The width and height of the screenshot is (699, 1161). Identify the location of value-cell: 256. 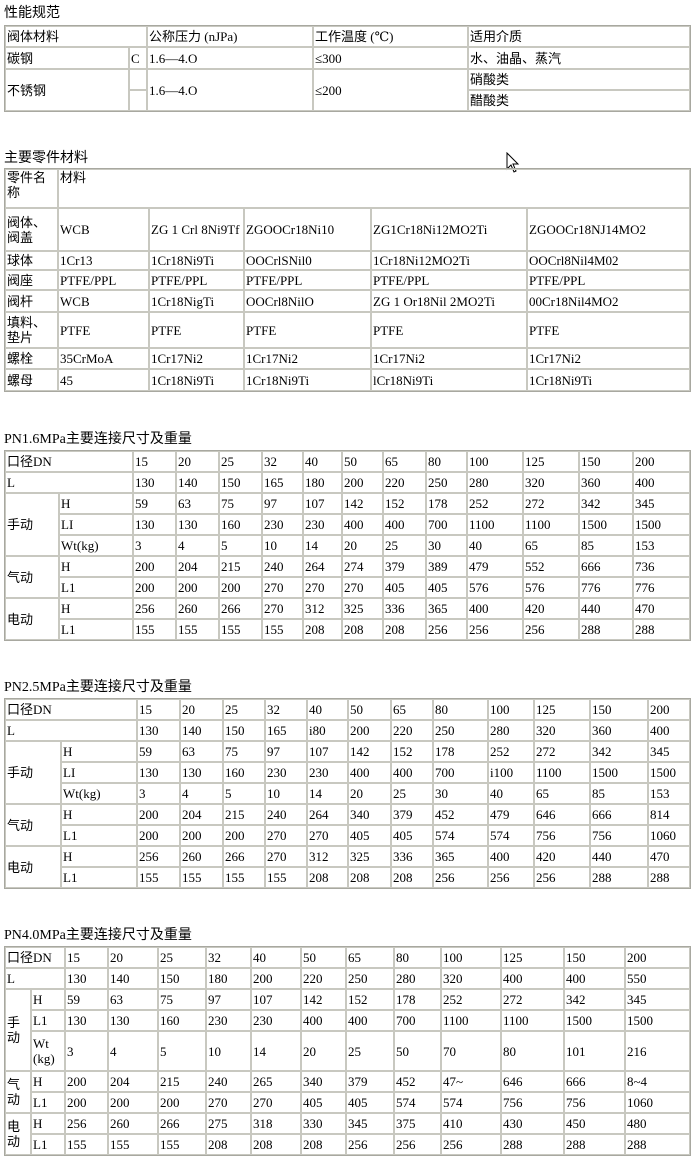
(446, 629).